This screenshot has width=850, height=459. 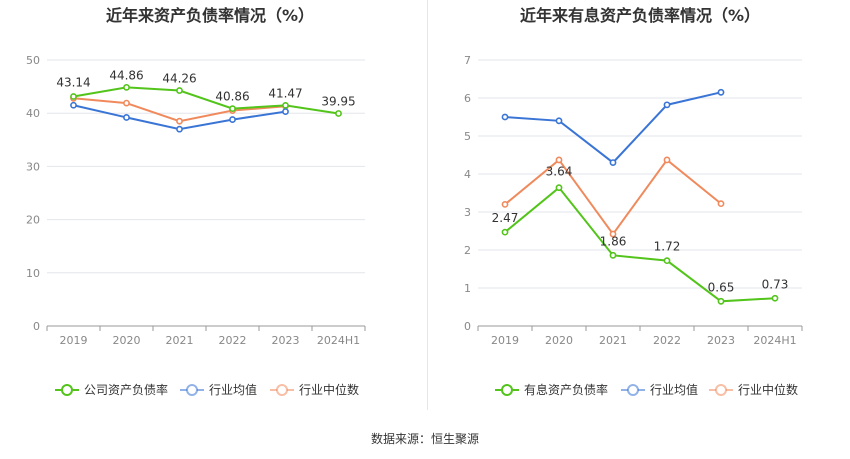 I want to click on y-tick-label: 3, so click(x=467, y=212).